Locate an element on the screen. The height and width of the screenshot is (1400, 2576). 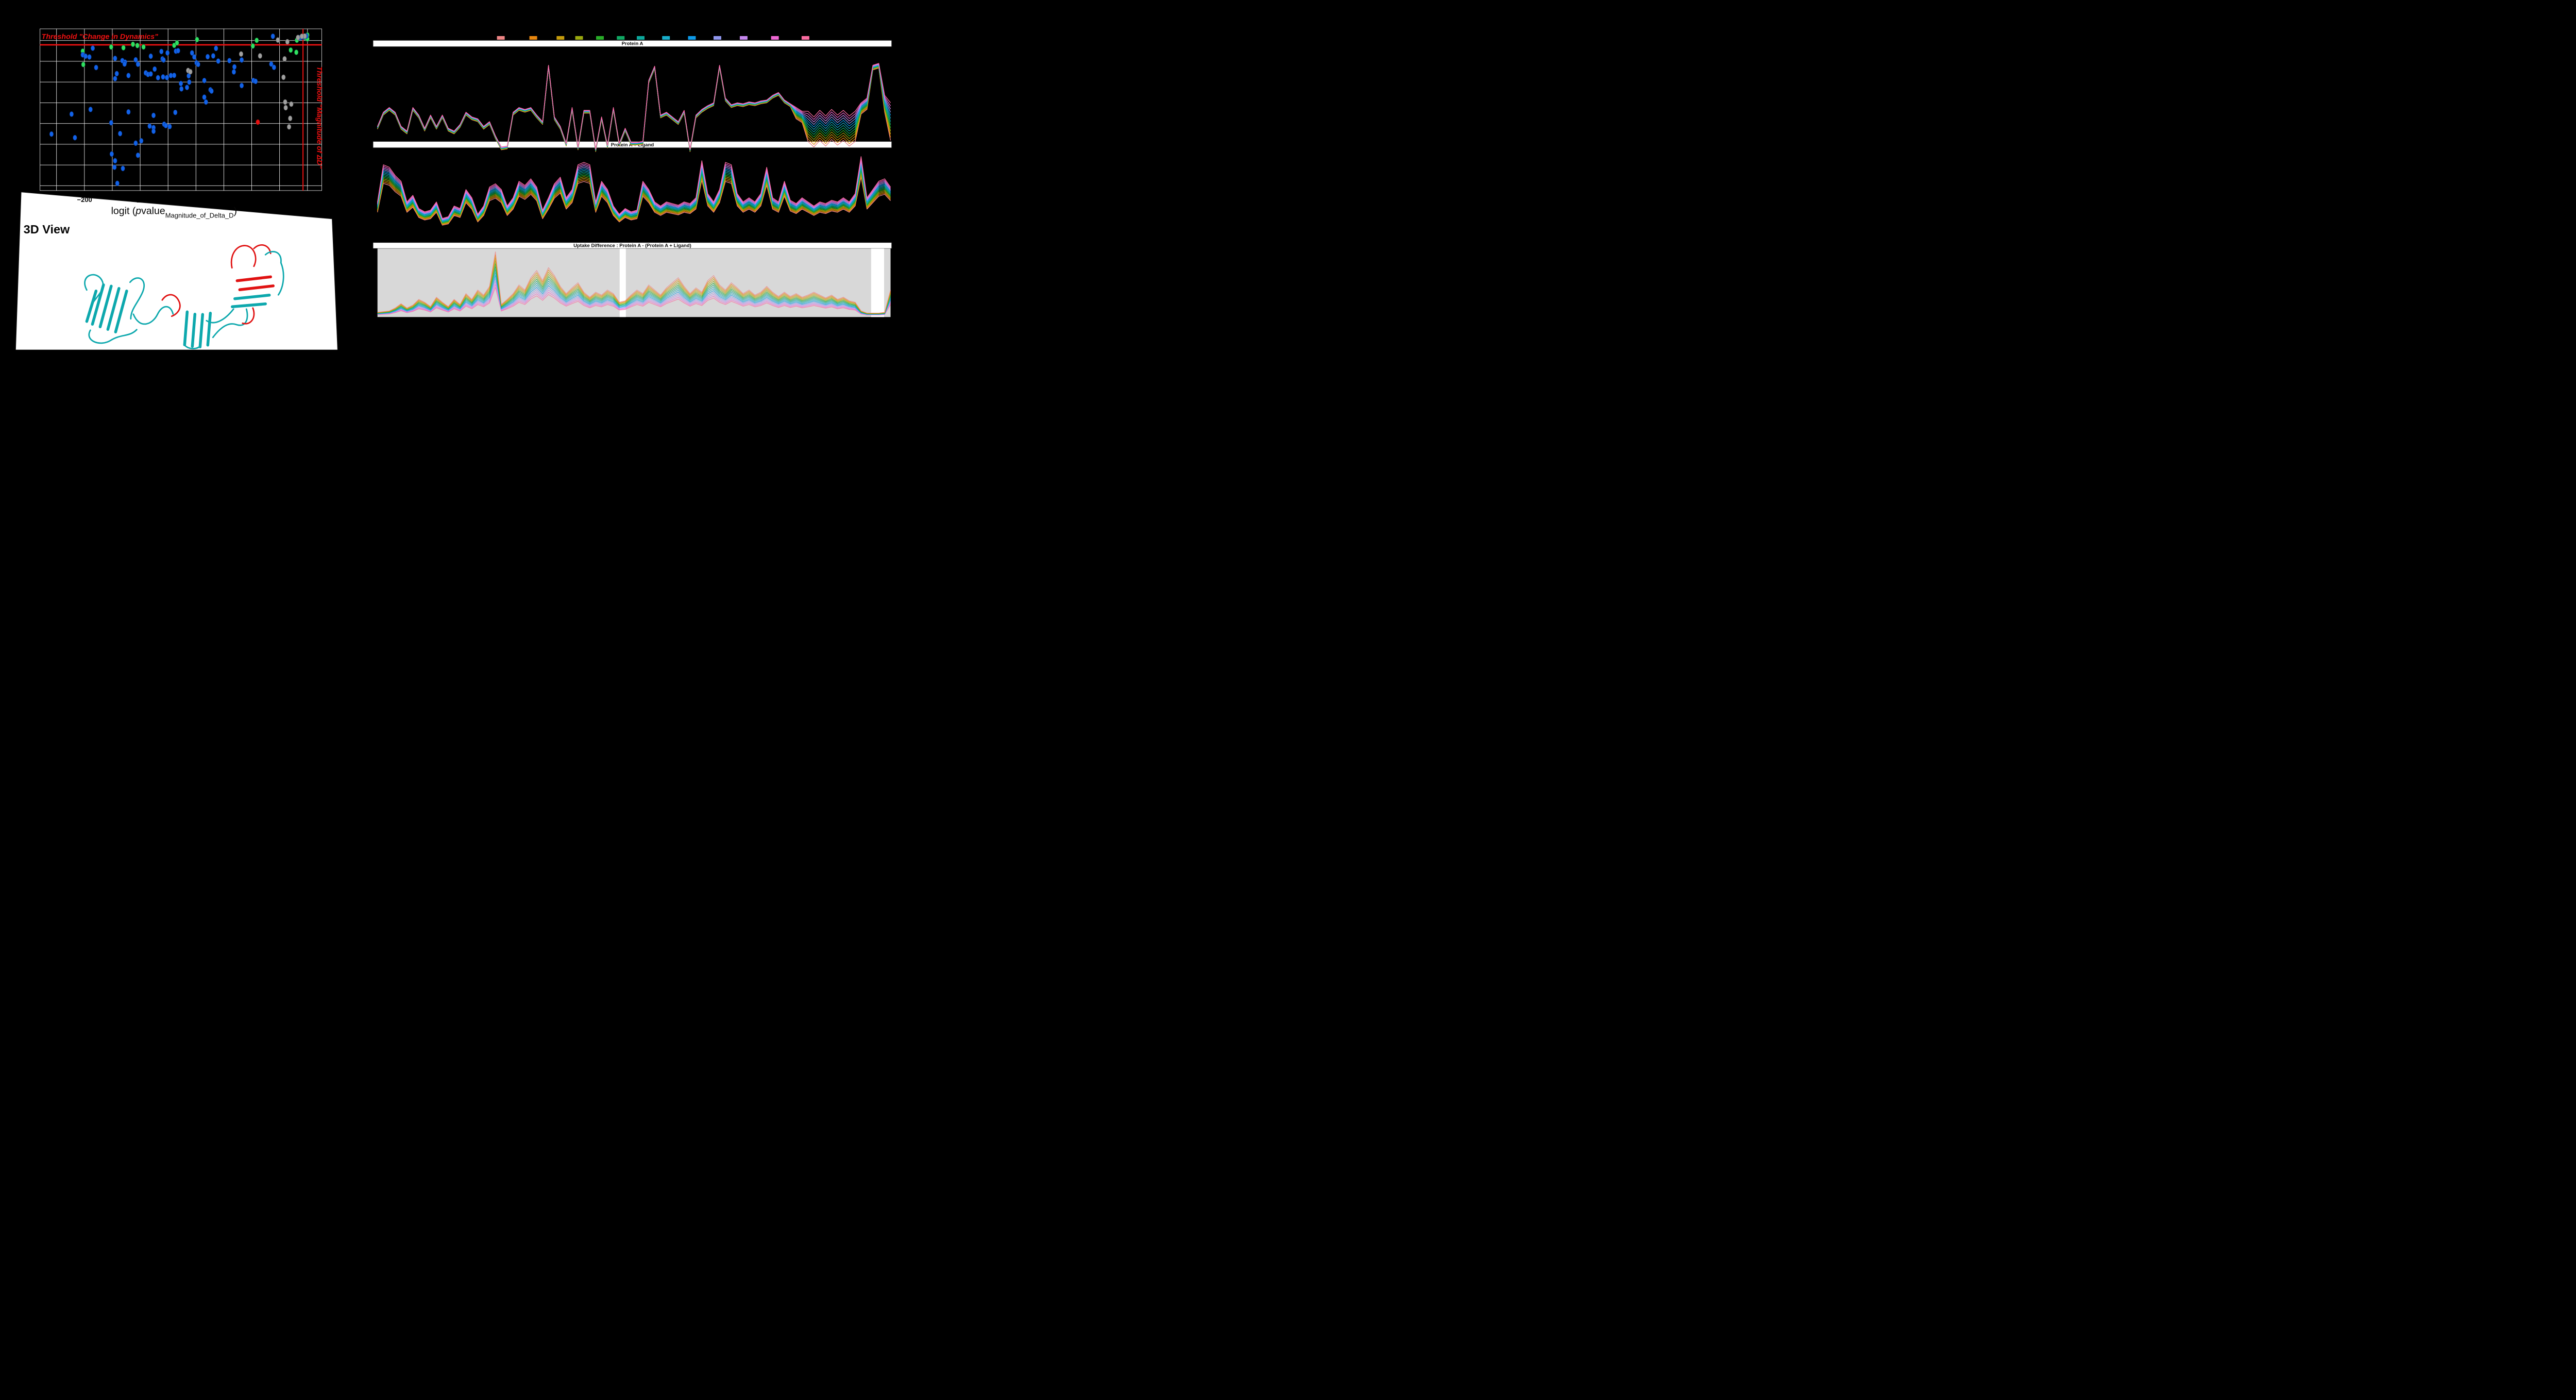
protein-ribbon is located at coordinates (184, 296).